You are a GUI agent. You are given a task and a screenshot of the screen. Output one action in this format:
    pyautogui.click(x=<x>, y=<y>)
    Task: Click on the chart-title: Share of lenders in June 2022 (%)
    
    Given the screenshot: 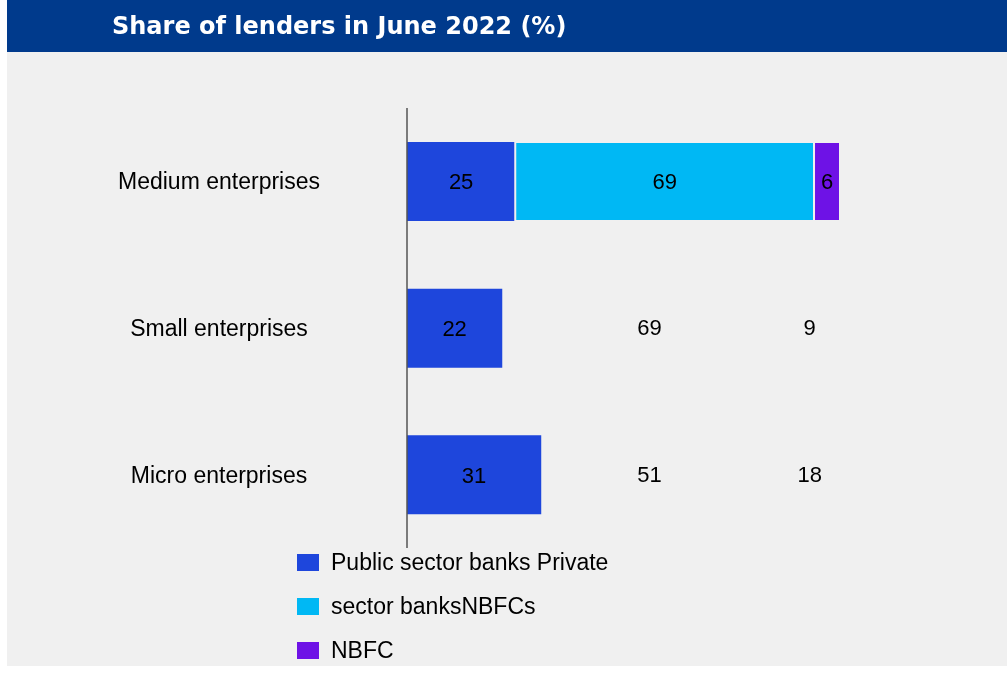 What is the action you would take?
    pyautogui.click(x=507, y=26)
    